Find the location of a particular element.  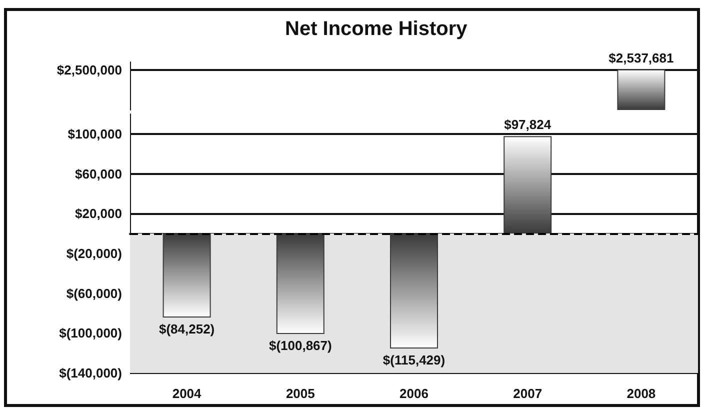

y-tick-label: $(60,000) is located at coordinates (94, 293).